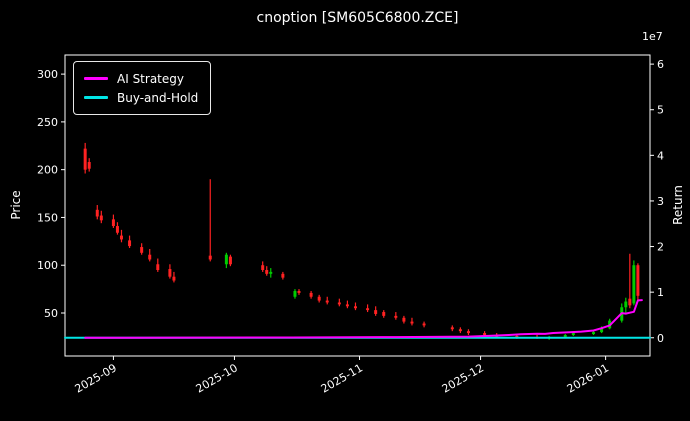 This screenshot has height=421, width=690. What do you see at coordinates (588, 378) in the screenshot?
I see `svg-text: 2026-01` at bounding box center [588, 378].